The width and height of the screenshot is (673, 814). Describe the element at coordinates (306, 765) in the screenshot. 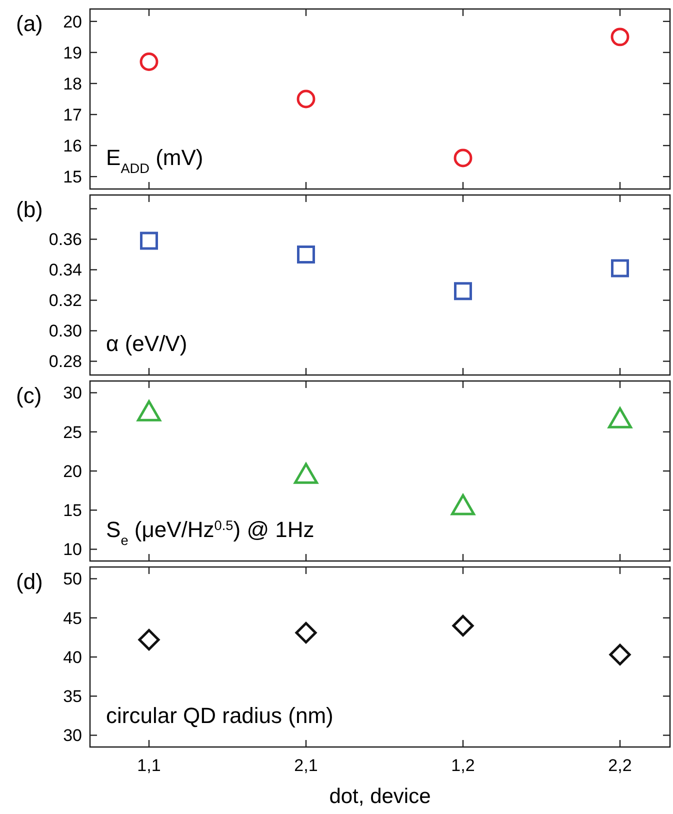

I see `x-tick-label: 2,1` at that location.